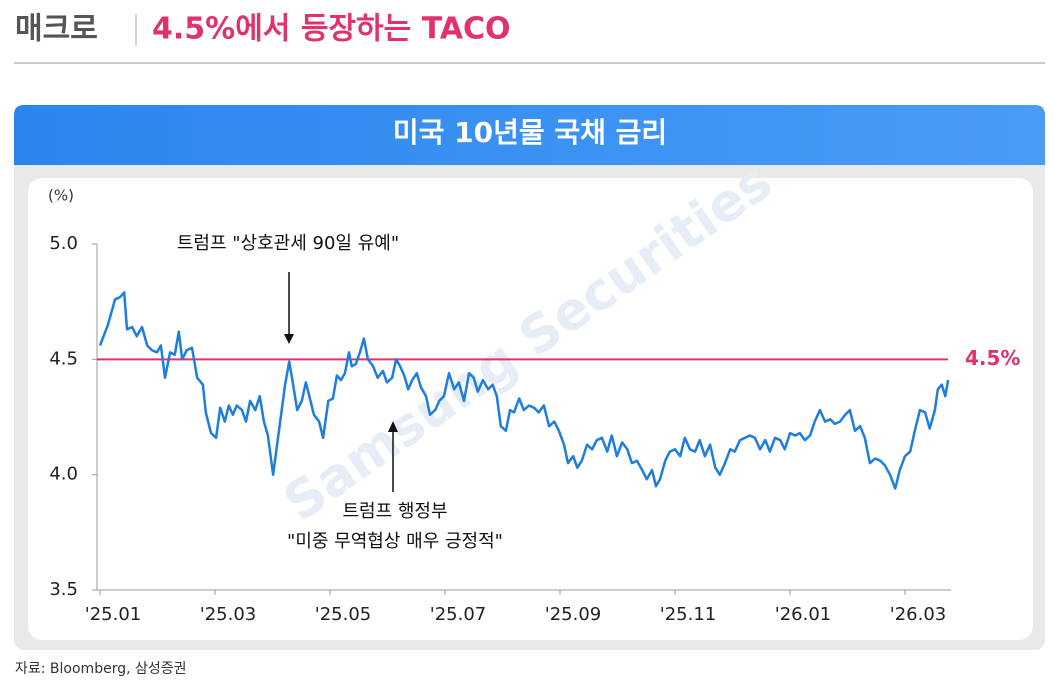 This screenshot has height=690, width=1055. What do you see at coordinates (63, 474) in the screenshot?
I see `y-tick-label: 4.0` at bounding box center [63, 474].